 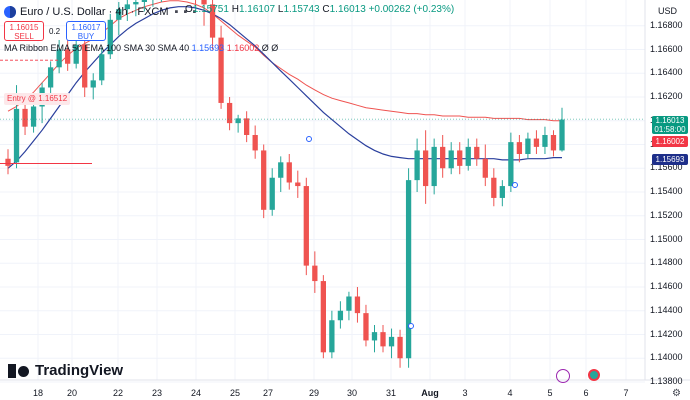 What do you see at coordinates (666, 238) in the screenshot?
I see `y-tick-label: 1.15000` at bounding box center [666, 238].